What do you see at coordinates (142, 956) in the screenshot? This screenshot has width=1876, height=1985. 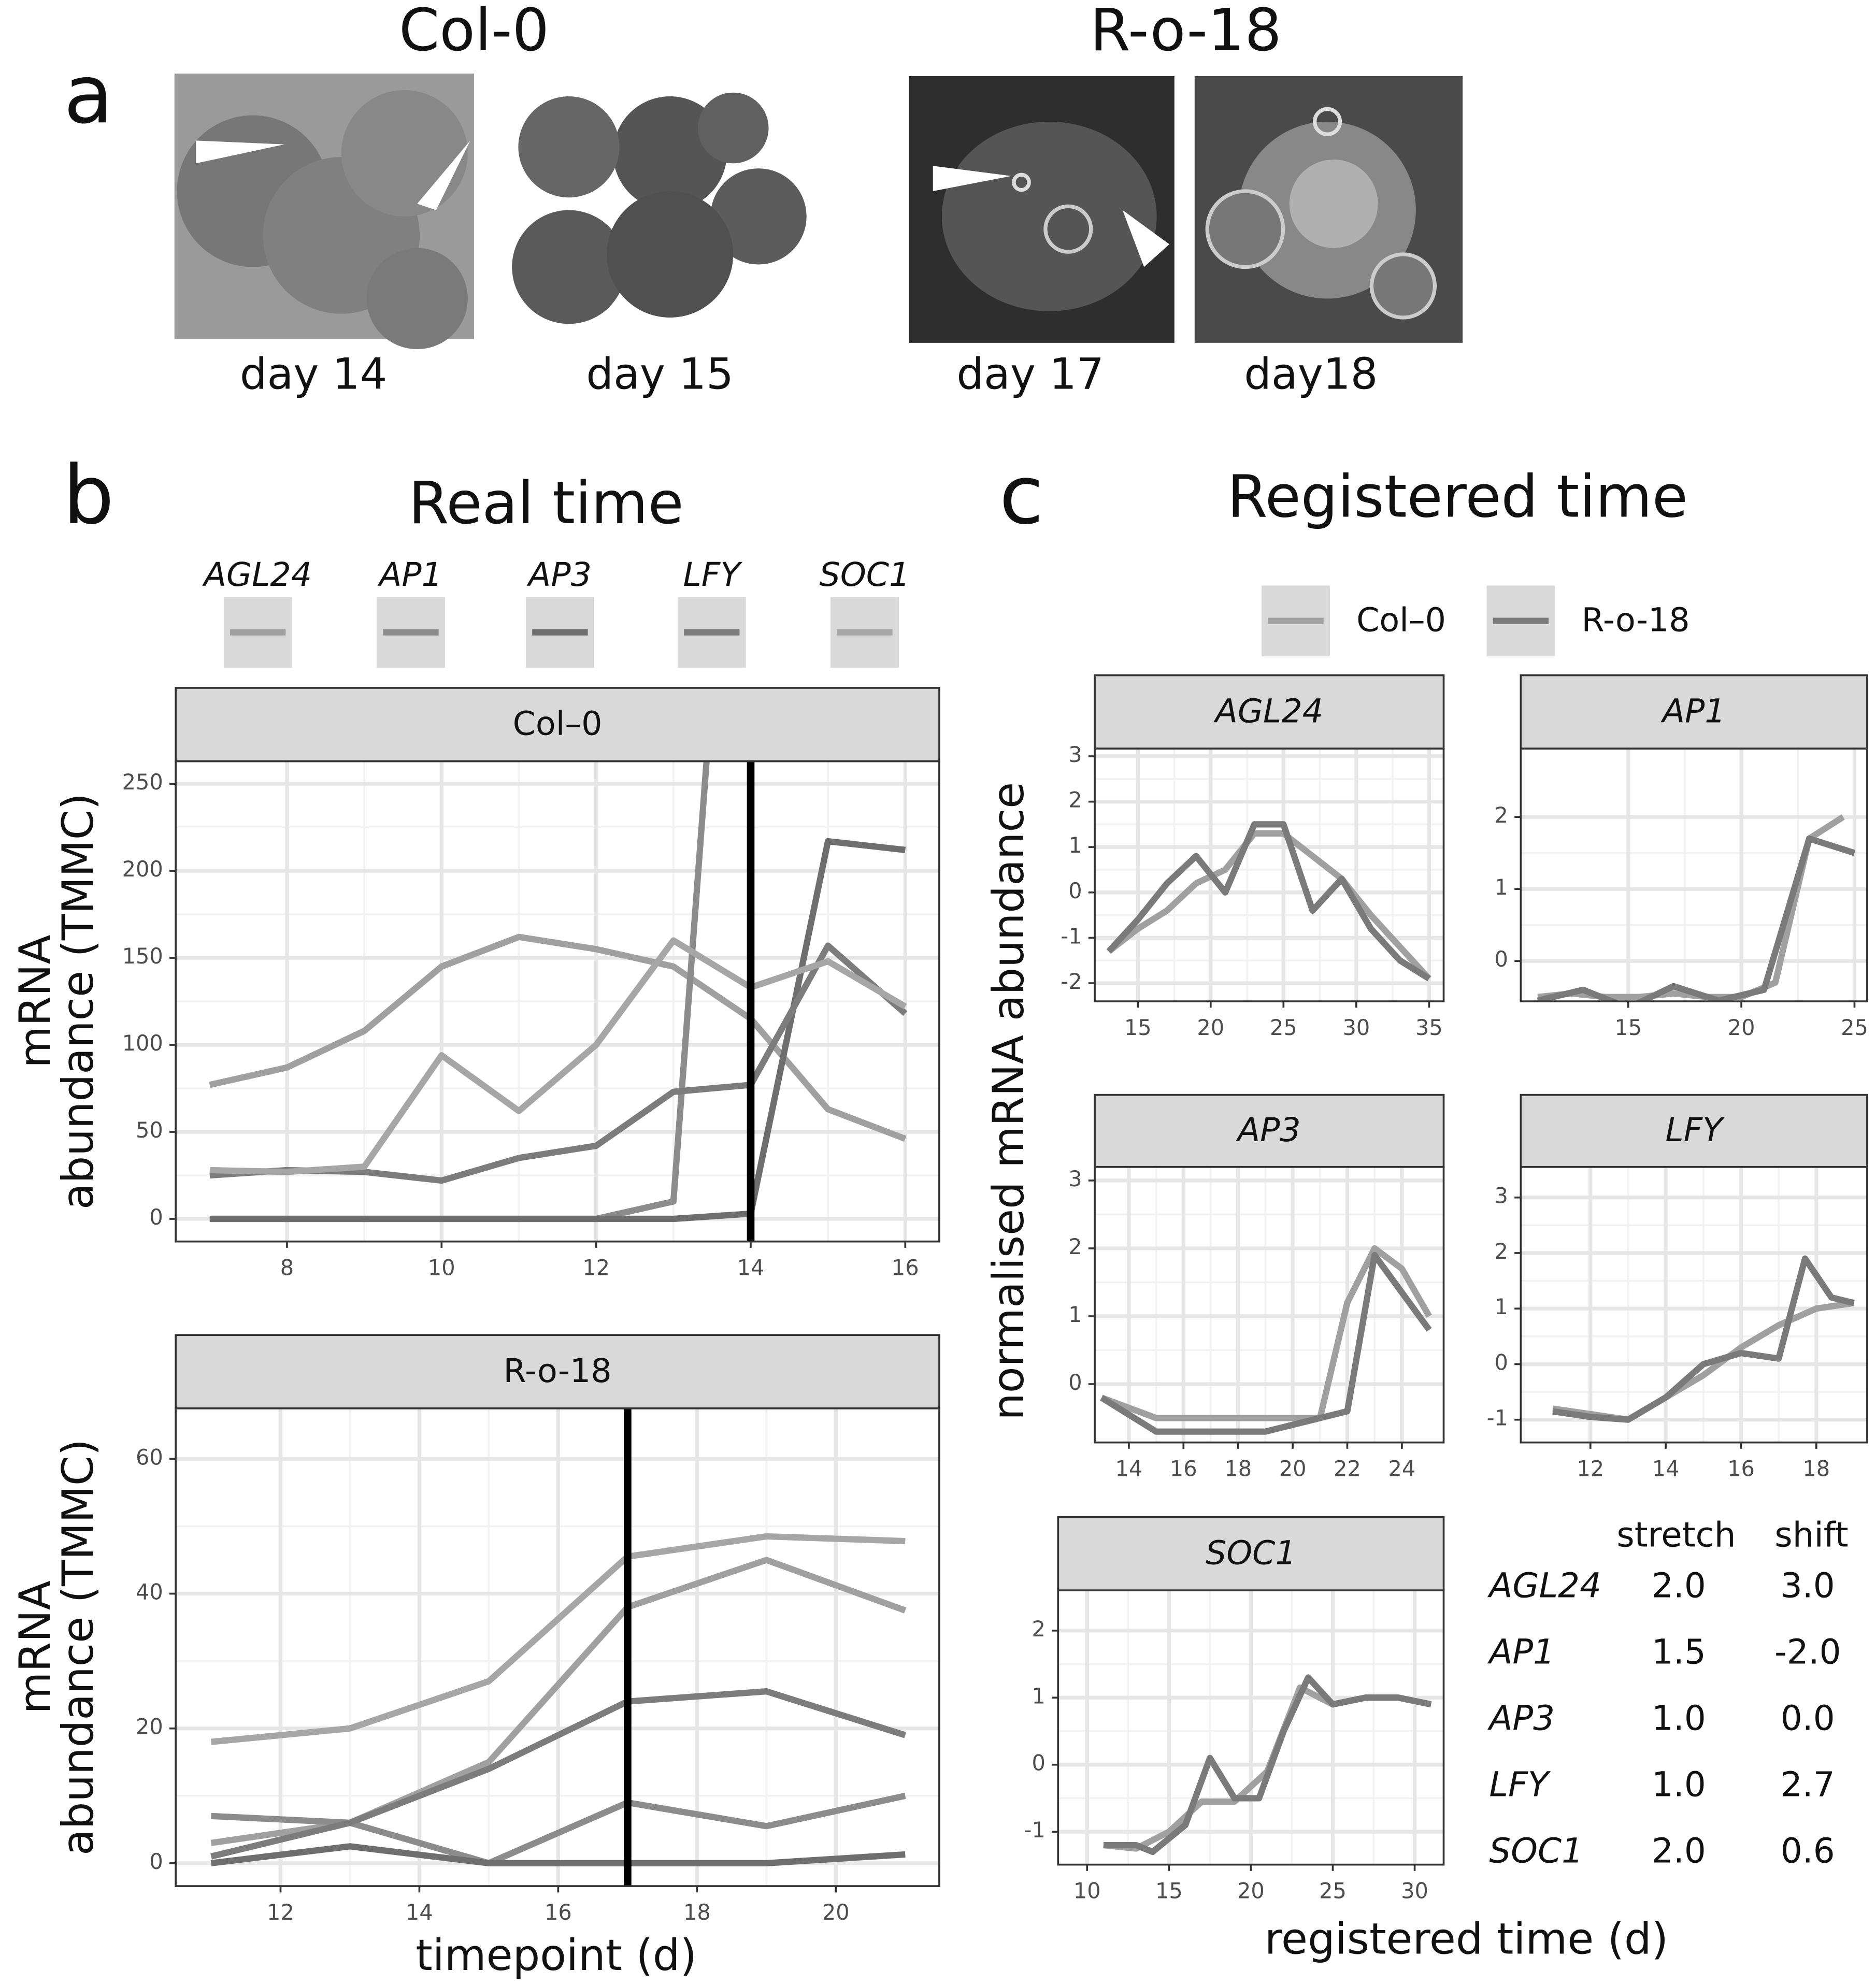 I see `y-tick-label: 150` at bounding box center [142, 956].